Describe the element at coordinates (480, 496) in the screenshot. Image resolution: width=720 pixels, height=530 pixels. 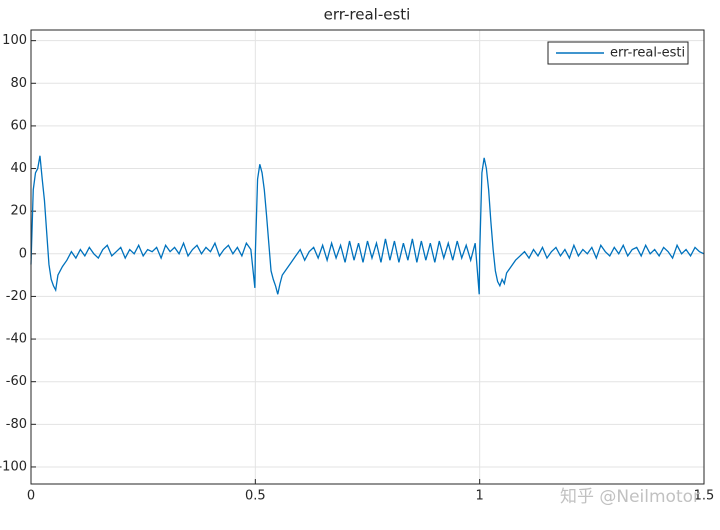
I see `x-tick-label: 1` at that location.